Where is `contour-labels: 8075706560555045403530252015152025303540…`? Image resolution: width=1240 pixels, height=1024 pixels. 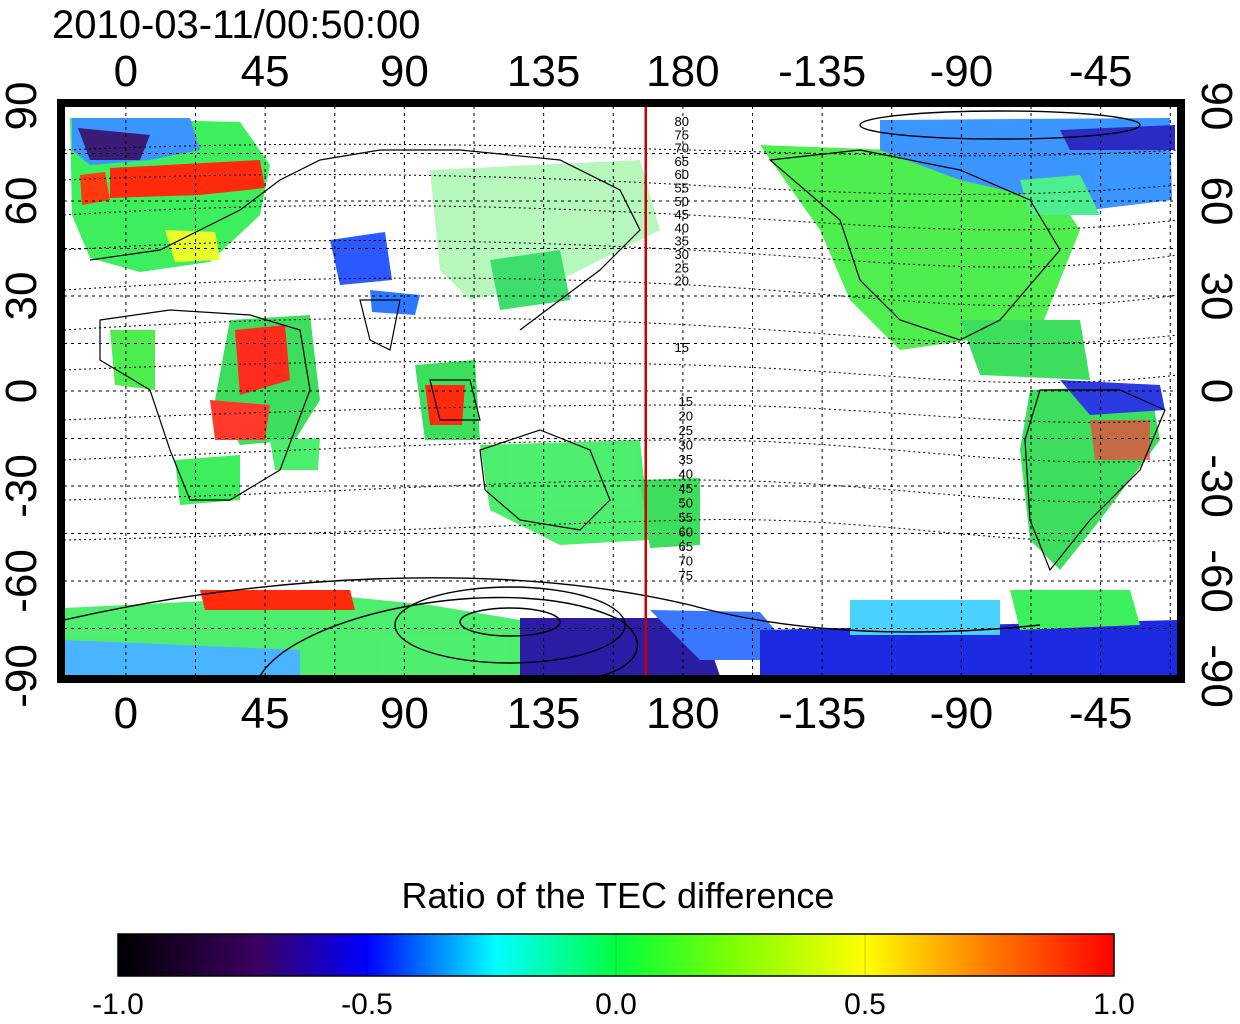
contour-labels: 8075706560555045403530252015152025303540… is located at coordinates (684, 348).